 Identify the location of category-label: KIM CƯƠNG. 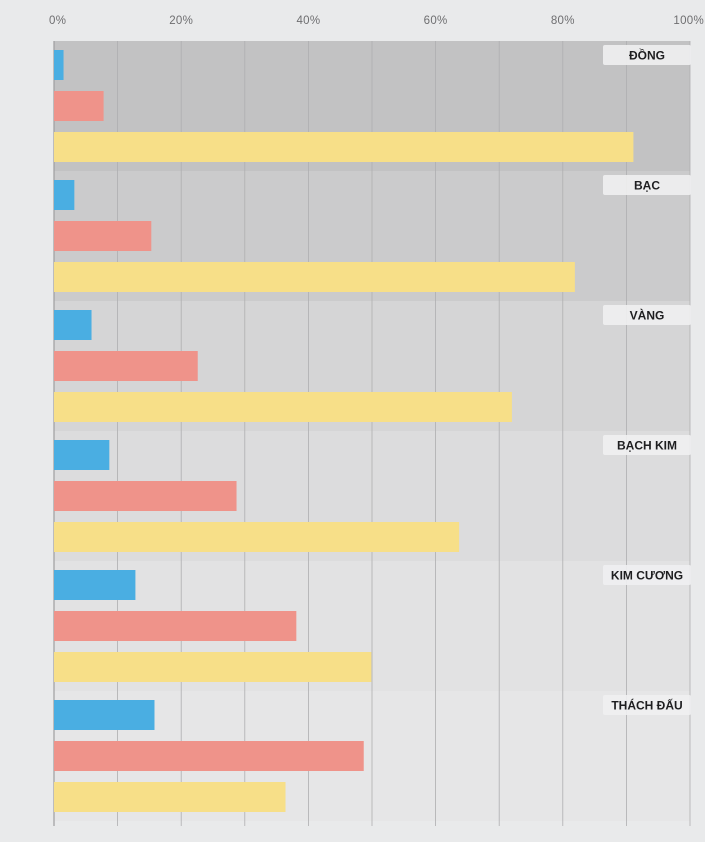
(647, 576).